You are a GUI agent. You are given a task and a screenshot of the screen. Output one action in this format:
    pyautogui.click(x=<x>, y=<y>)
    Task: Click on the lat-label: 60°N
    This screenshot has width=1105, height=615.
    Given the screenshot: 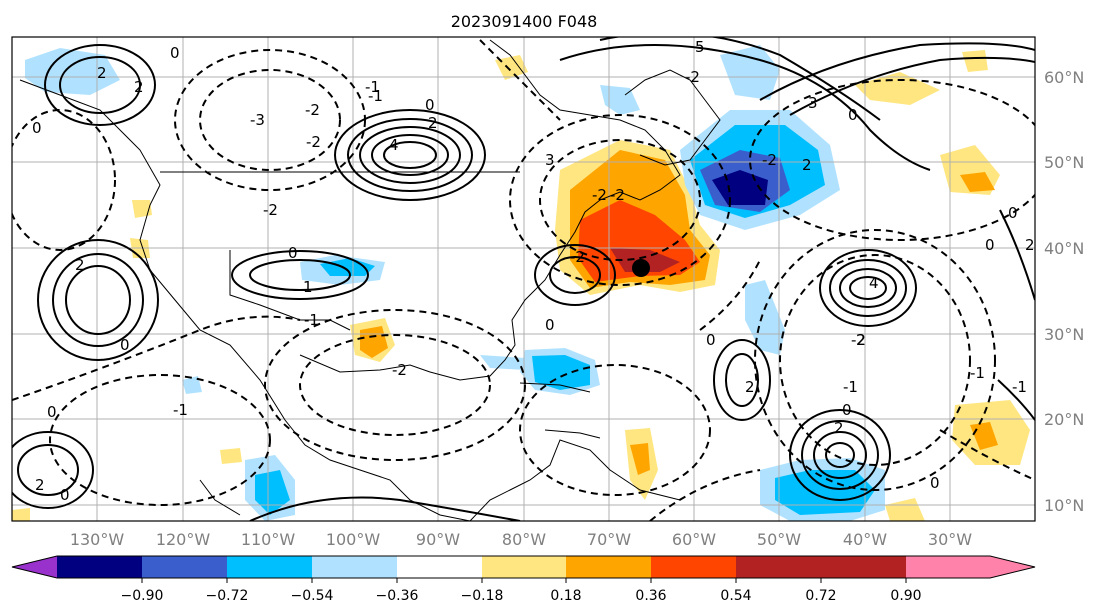 What is the action you would take?
    pyautogui.click(x=1064, y=77)
    